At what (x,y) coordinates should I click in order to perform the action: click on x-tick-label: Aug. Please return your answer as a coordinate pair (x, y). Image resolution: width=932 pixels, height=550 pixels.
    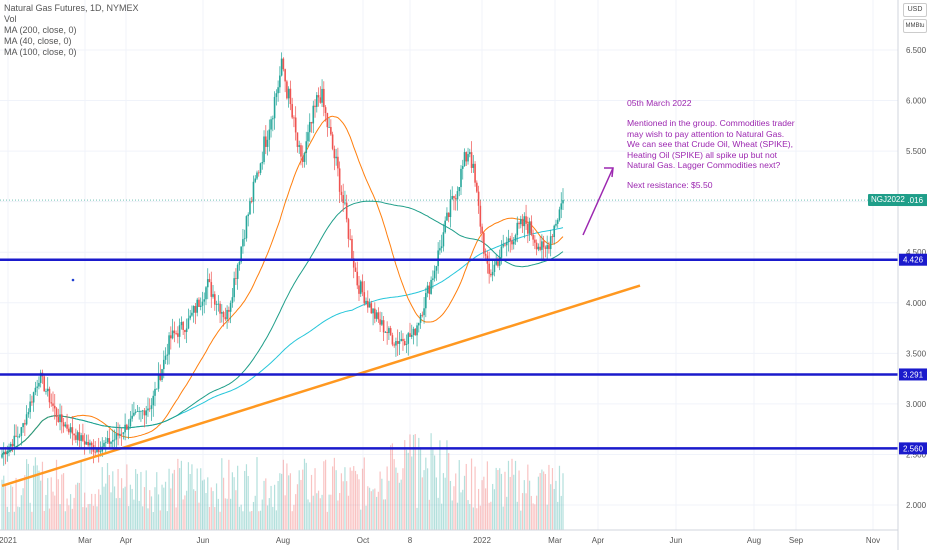
    Looking at the image, I should click on (754, 540).